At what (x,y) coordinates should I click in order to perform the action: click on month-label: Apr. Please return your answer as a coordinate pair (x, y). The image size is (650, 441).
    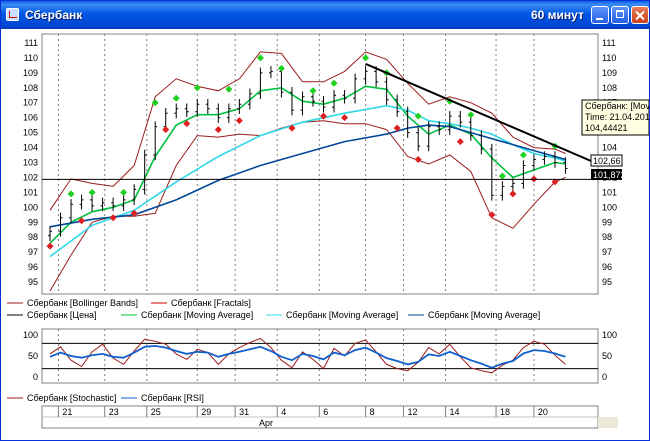
    Looking at the image, I should click on (266, 423).